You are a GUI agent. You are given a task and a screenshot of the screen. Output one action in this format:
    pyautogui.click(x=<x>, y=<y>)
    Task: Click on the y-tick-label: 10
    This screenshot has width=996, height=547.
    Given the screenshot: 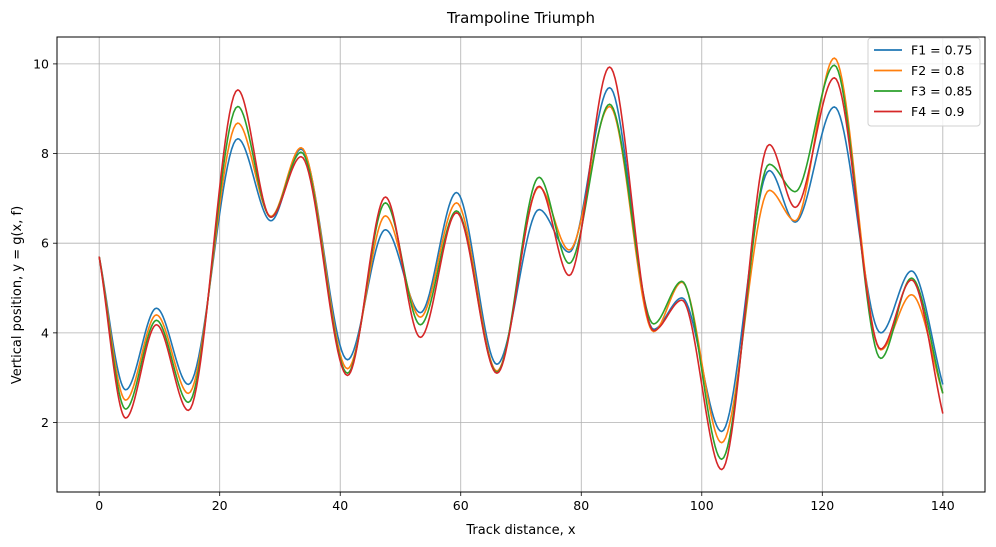 What is the action you would take?
    pyautogui.click(x=41, y=63)
    